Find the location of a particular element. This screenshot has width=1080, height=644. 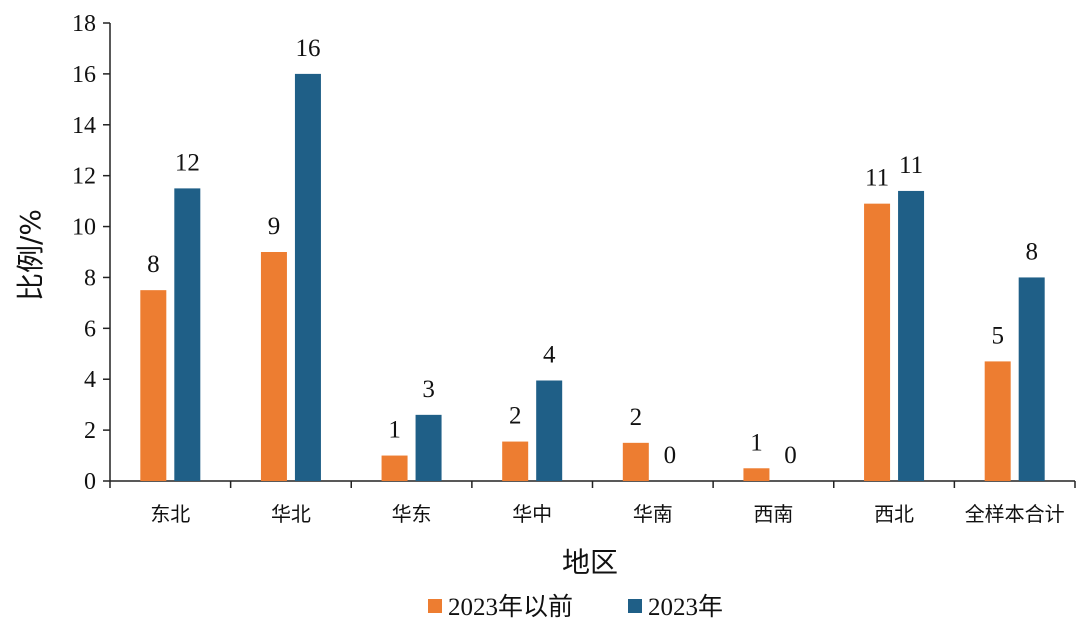

data-label: 3 is located at coordinates (428, 389).